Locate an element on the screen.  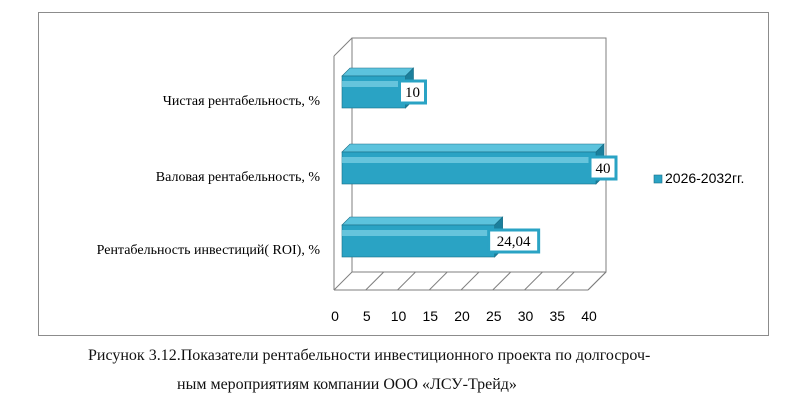
x-tick-label-1: 5 is located at coordinates (367, 316).